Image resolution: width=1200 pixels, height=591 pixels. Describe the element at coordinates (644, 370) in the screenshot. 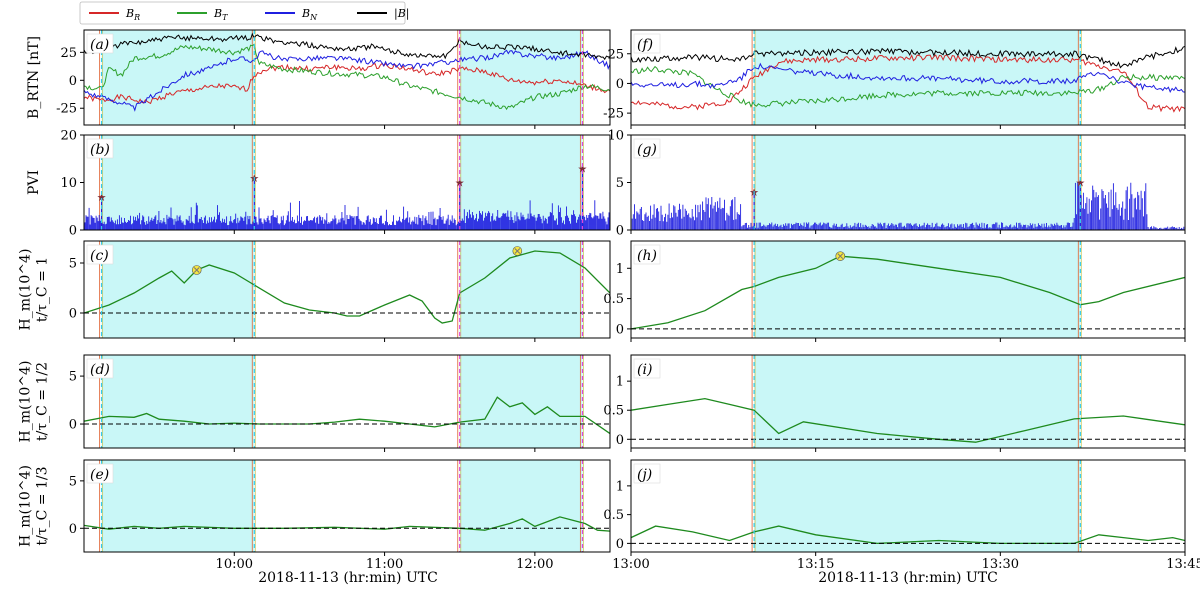

I see `panel-label-i: (i)` at that location.